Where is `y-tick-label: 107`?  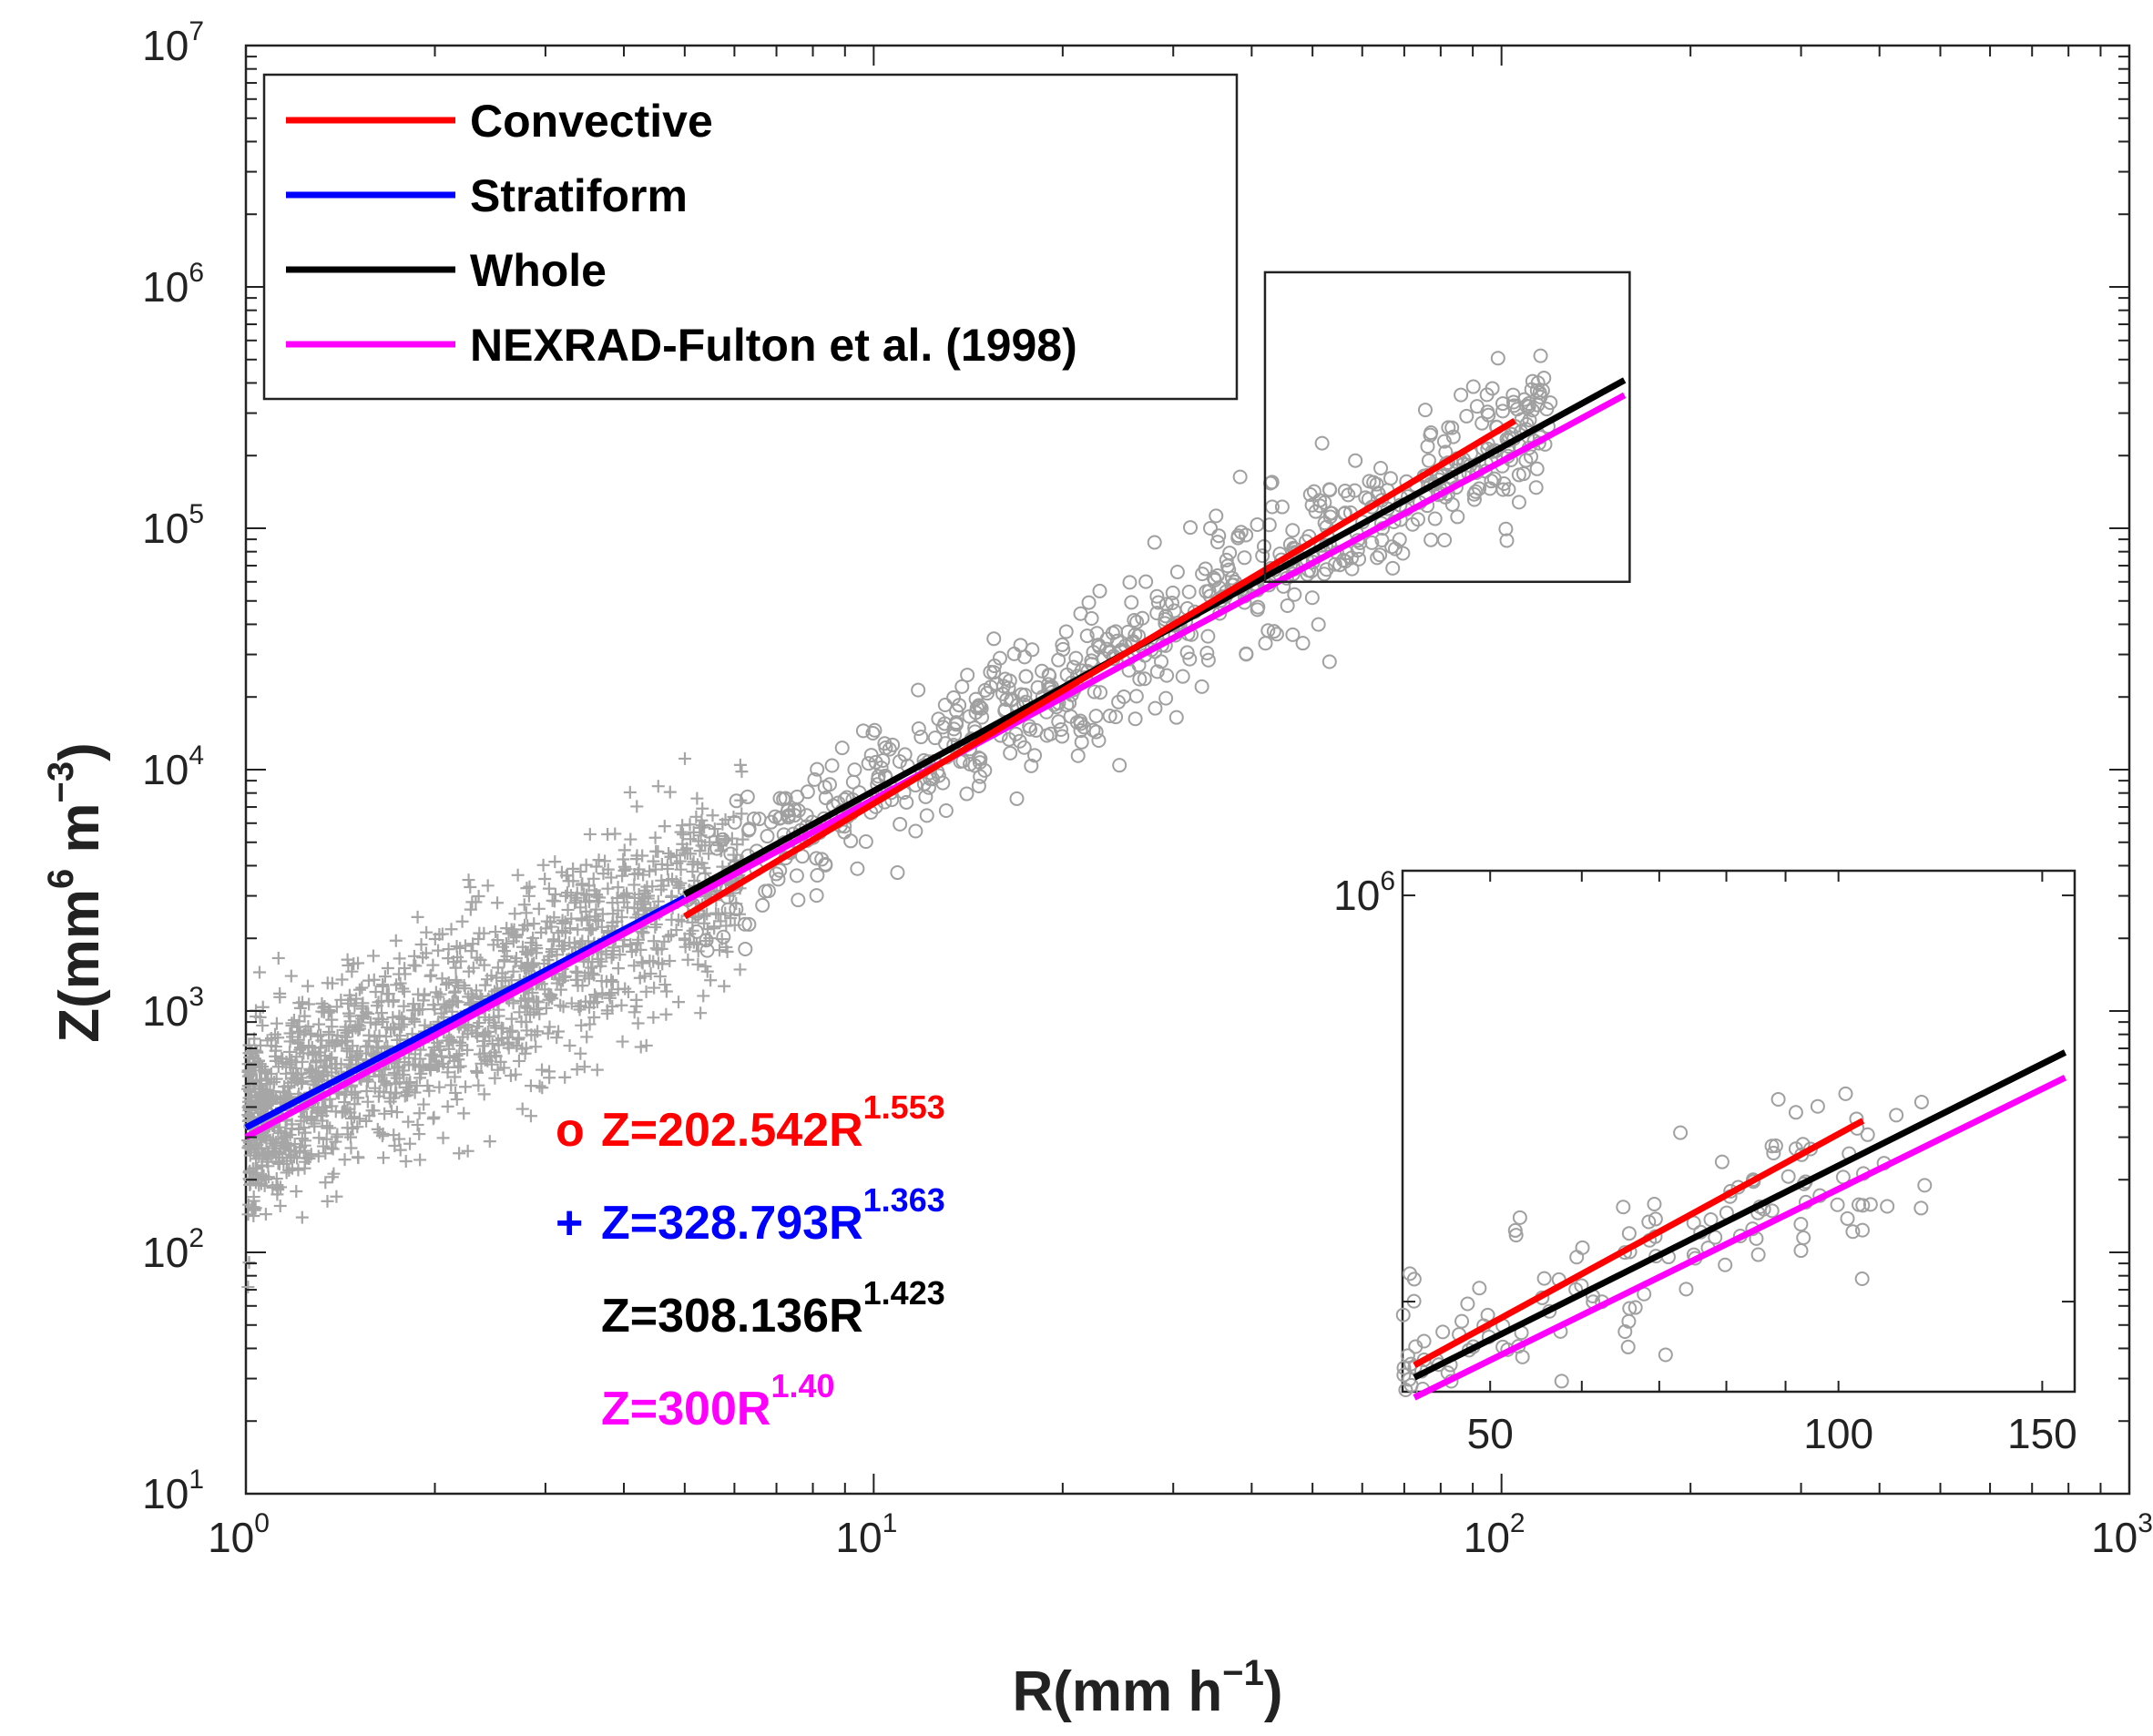
y-tick-label: 107 is located at coordinates (173, 43).